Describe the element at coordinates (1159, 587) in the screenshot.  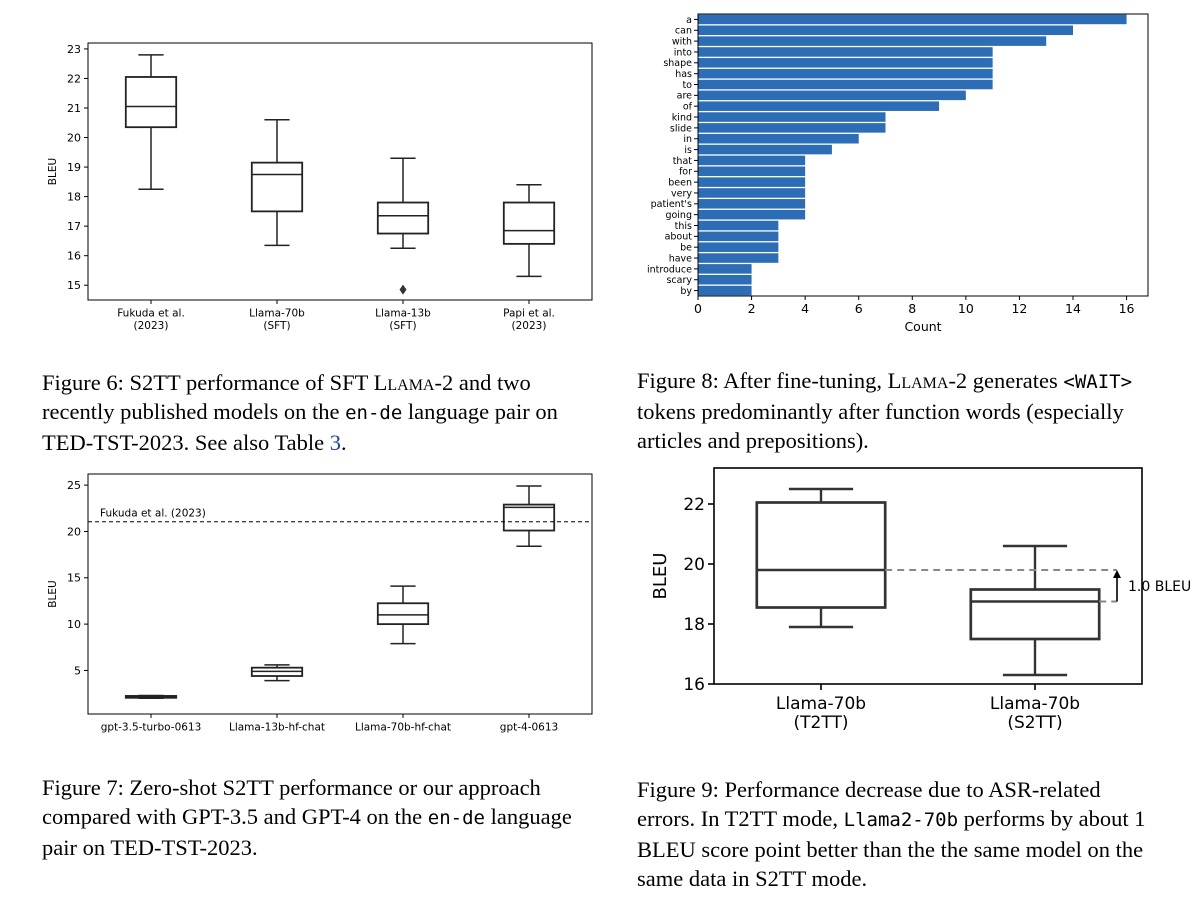
I see `fig9-annotation-label: 1.0 BLEU` at that location.